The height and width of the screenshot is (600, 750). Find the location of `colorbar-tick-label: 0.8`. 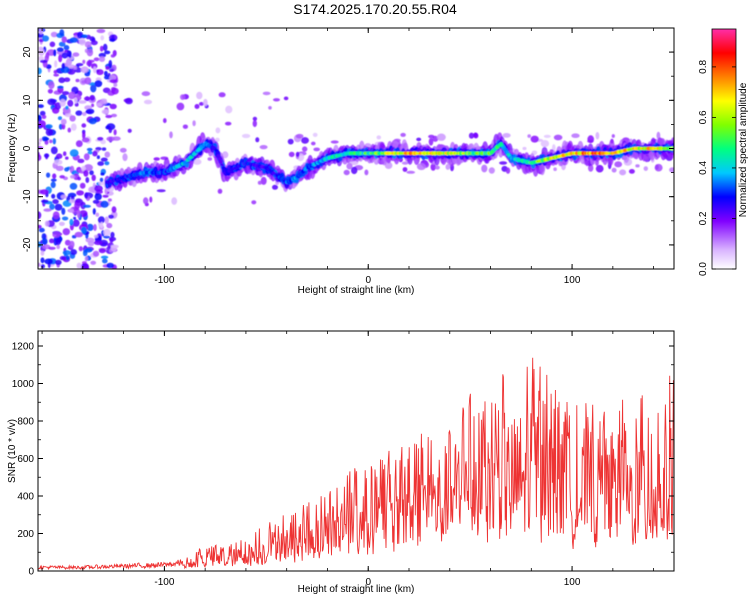

colorbar-tick-label: 0.8 is located at coordinates (703, 67).